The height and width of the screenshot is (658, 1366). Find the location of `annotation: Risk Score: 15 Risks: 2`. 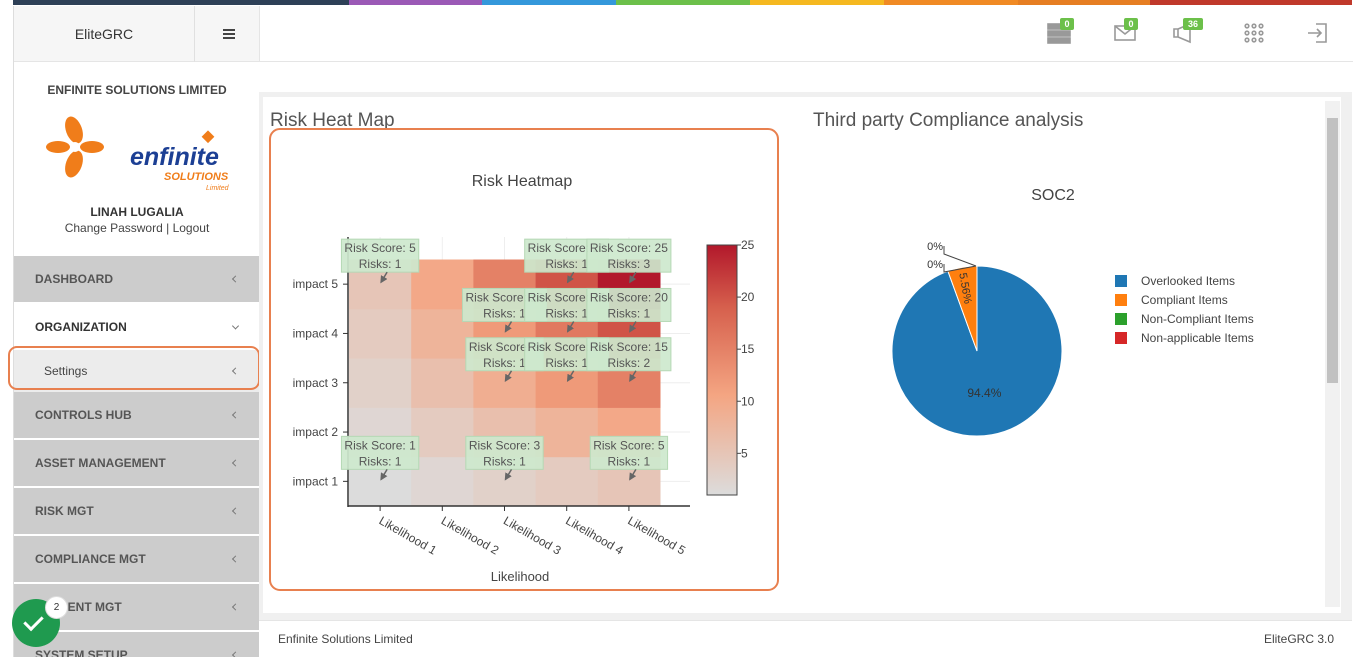

annotation: Risk Score: 15 Risks: 2 is located at coordinates (629, 360).